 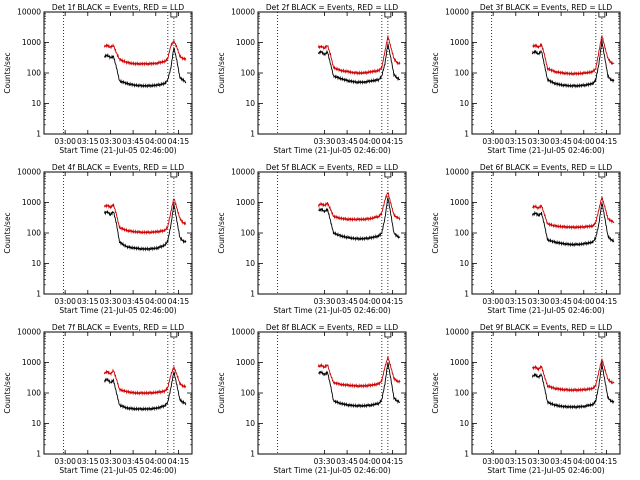 I want to click on panel-title: Det 2f BLACK = Events, RED = LLD, so click(x=332, y=7).